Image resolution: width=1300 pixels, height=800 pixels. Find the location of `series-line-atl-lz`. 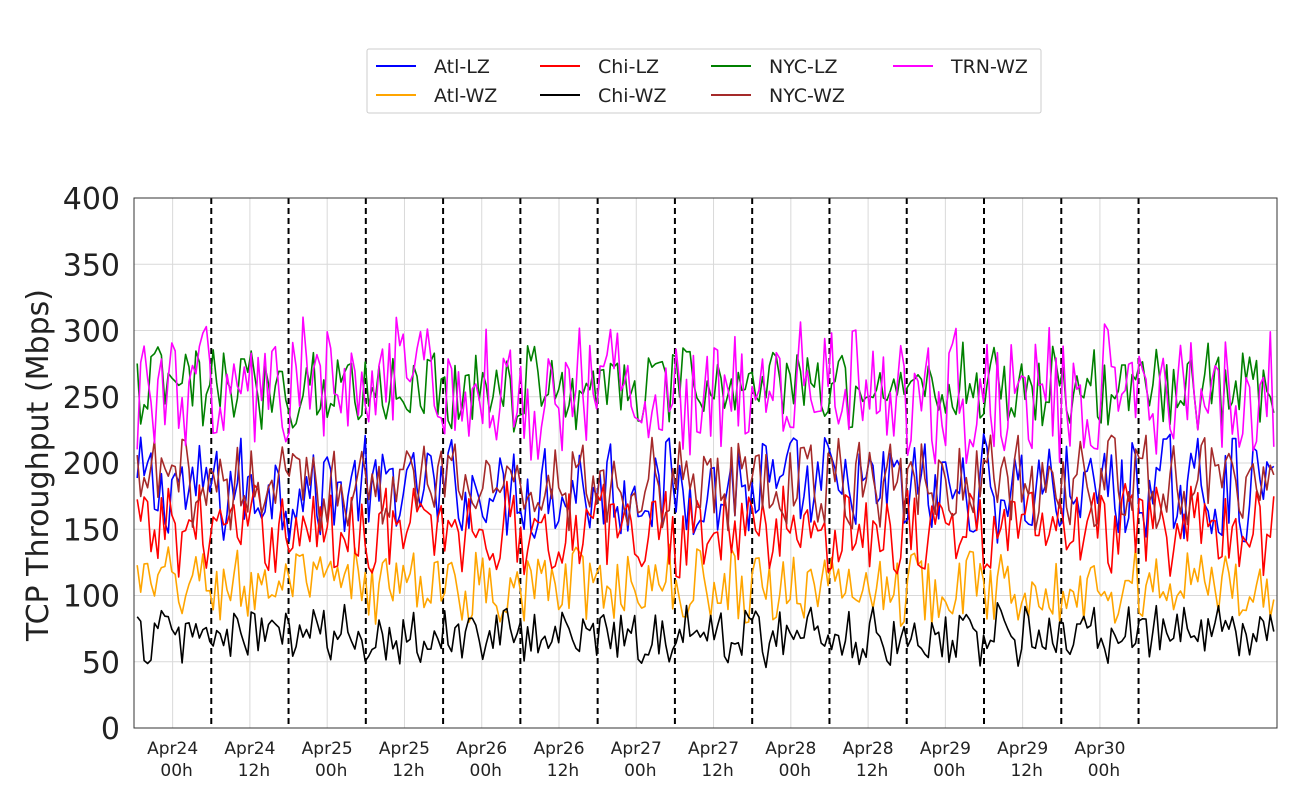

series-line-atl-lz is located at coordinates (705, 488).